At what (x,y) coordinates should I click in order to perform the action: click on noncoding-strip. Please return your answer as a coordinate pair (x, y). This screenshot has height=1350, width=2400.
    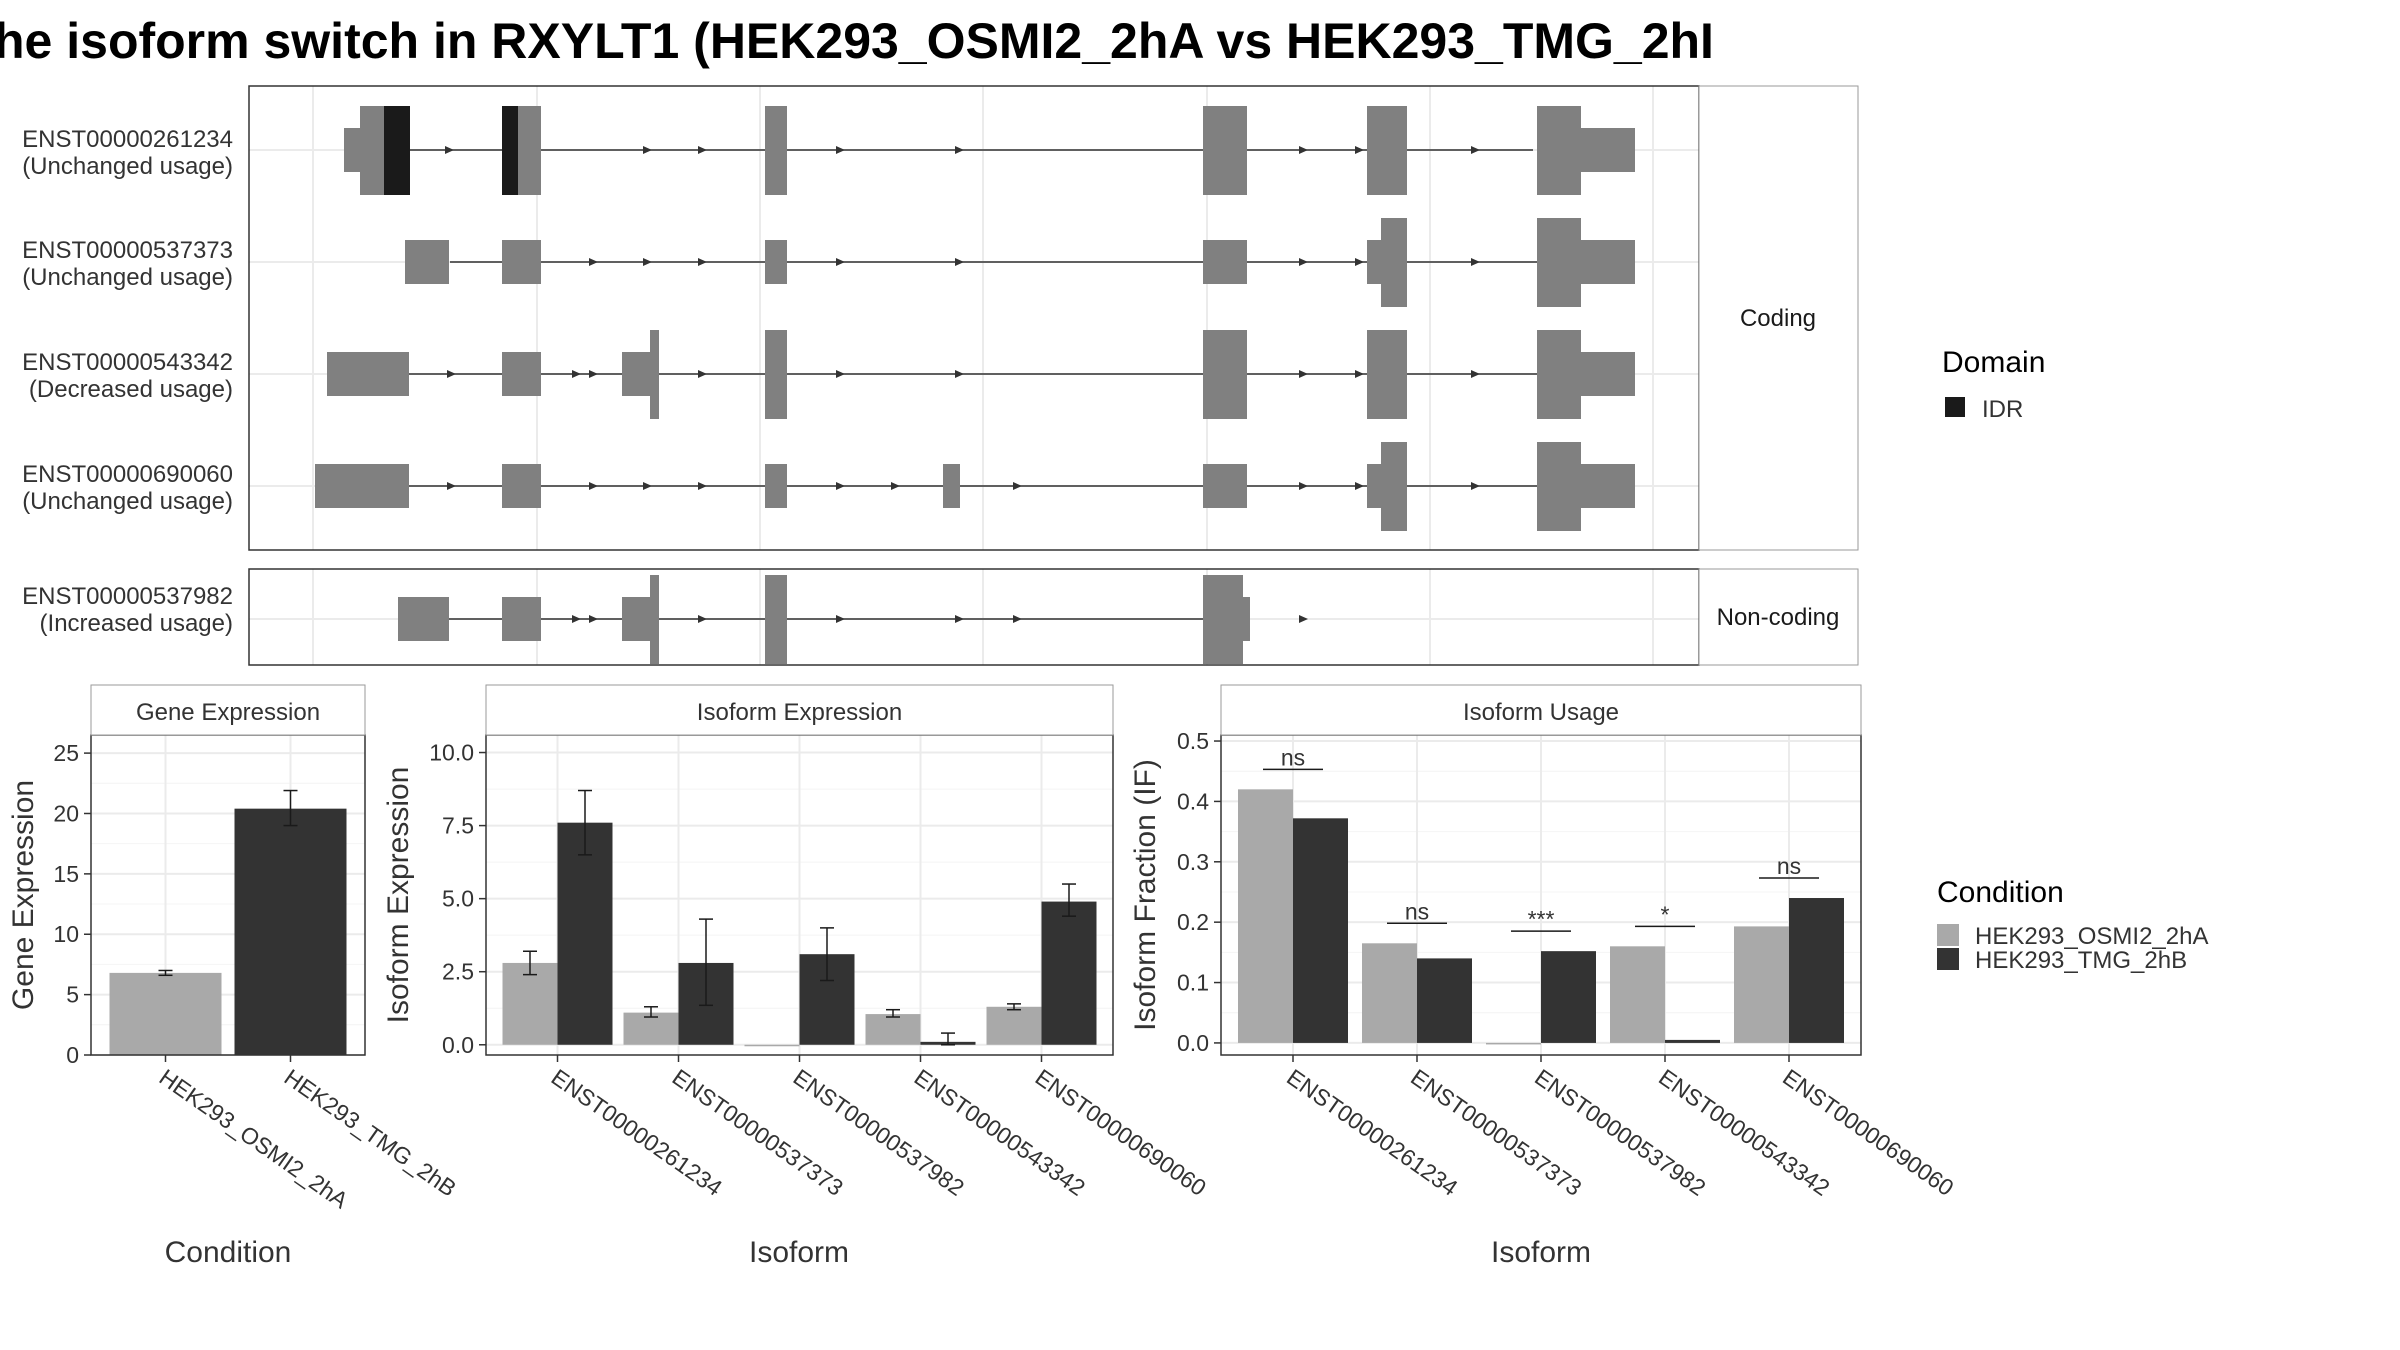
    Looking at the image, I should click on (1778, 617).